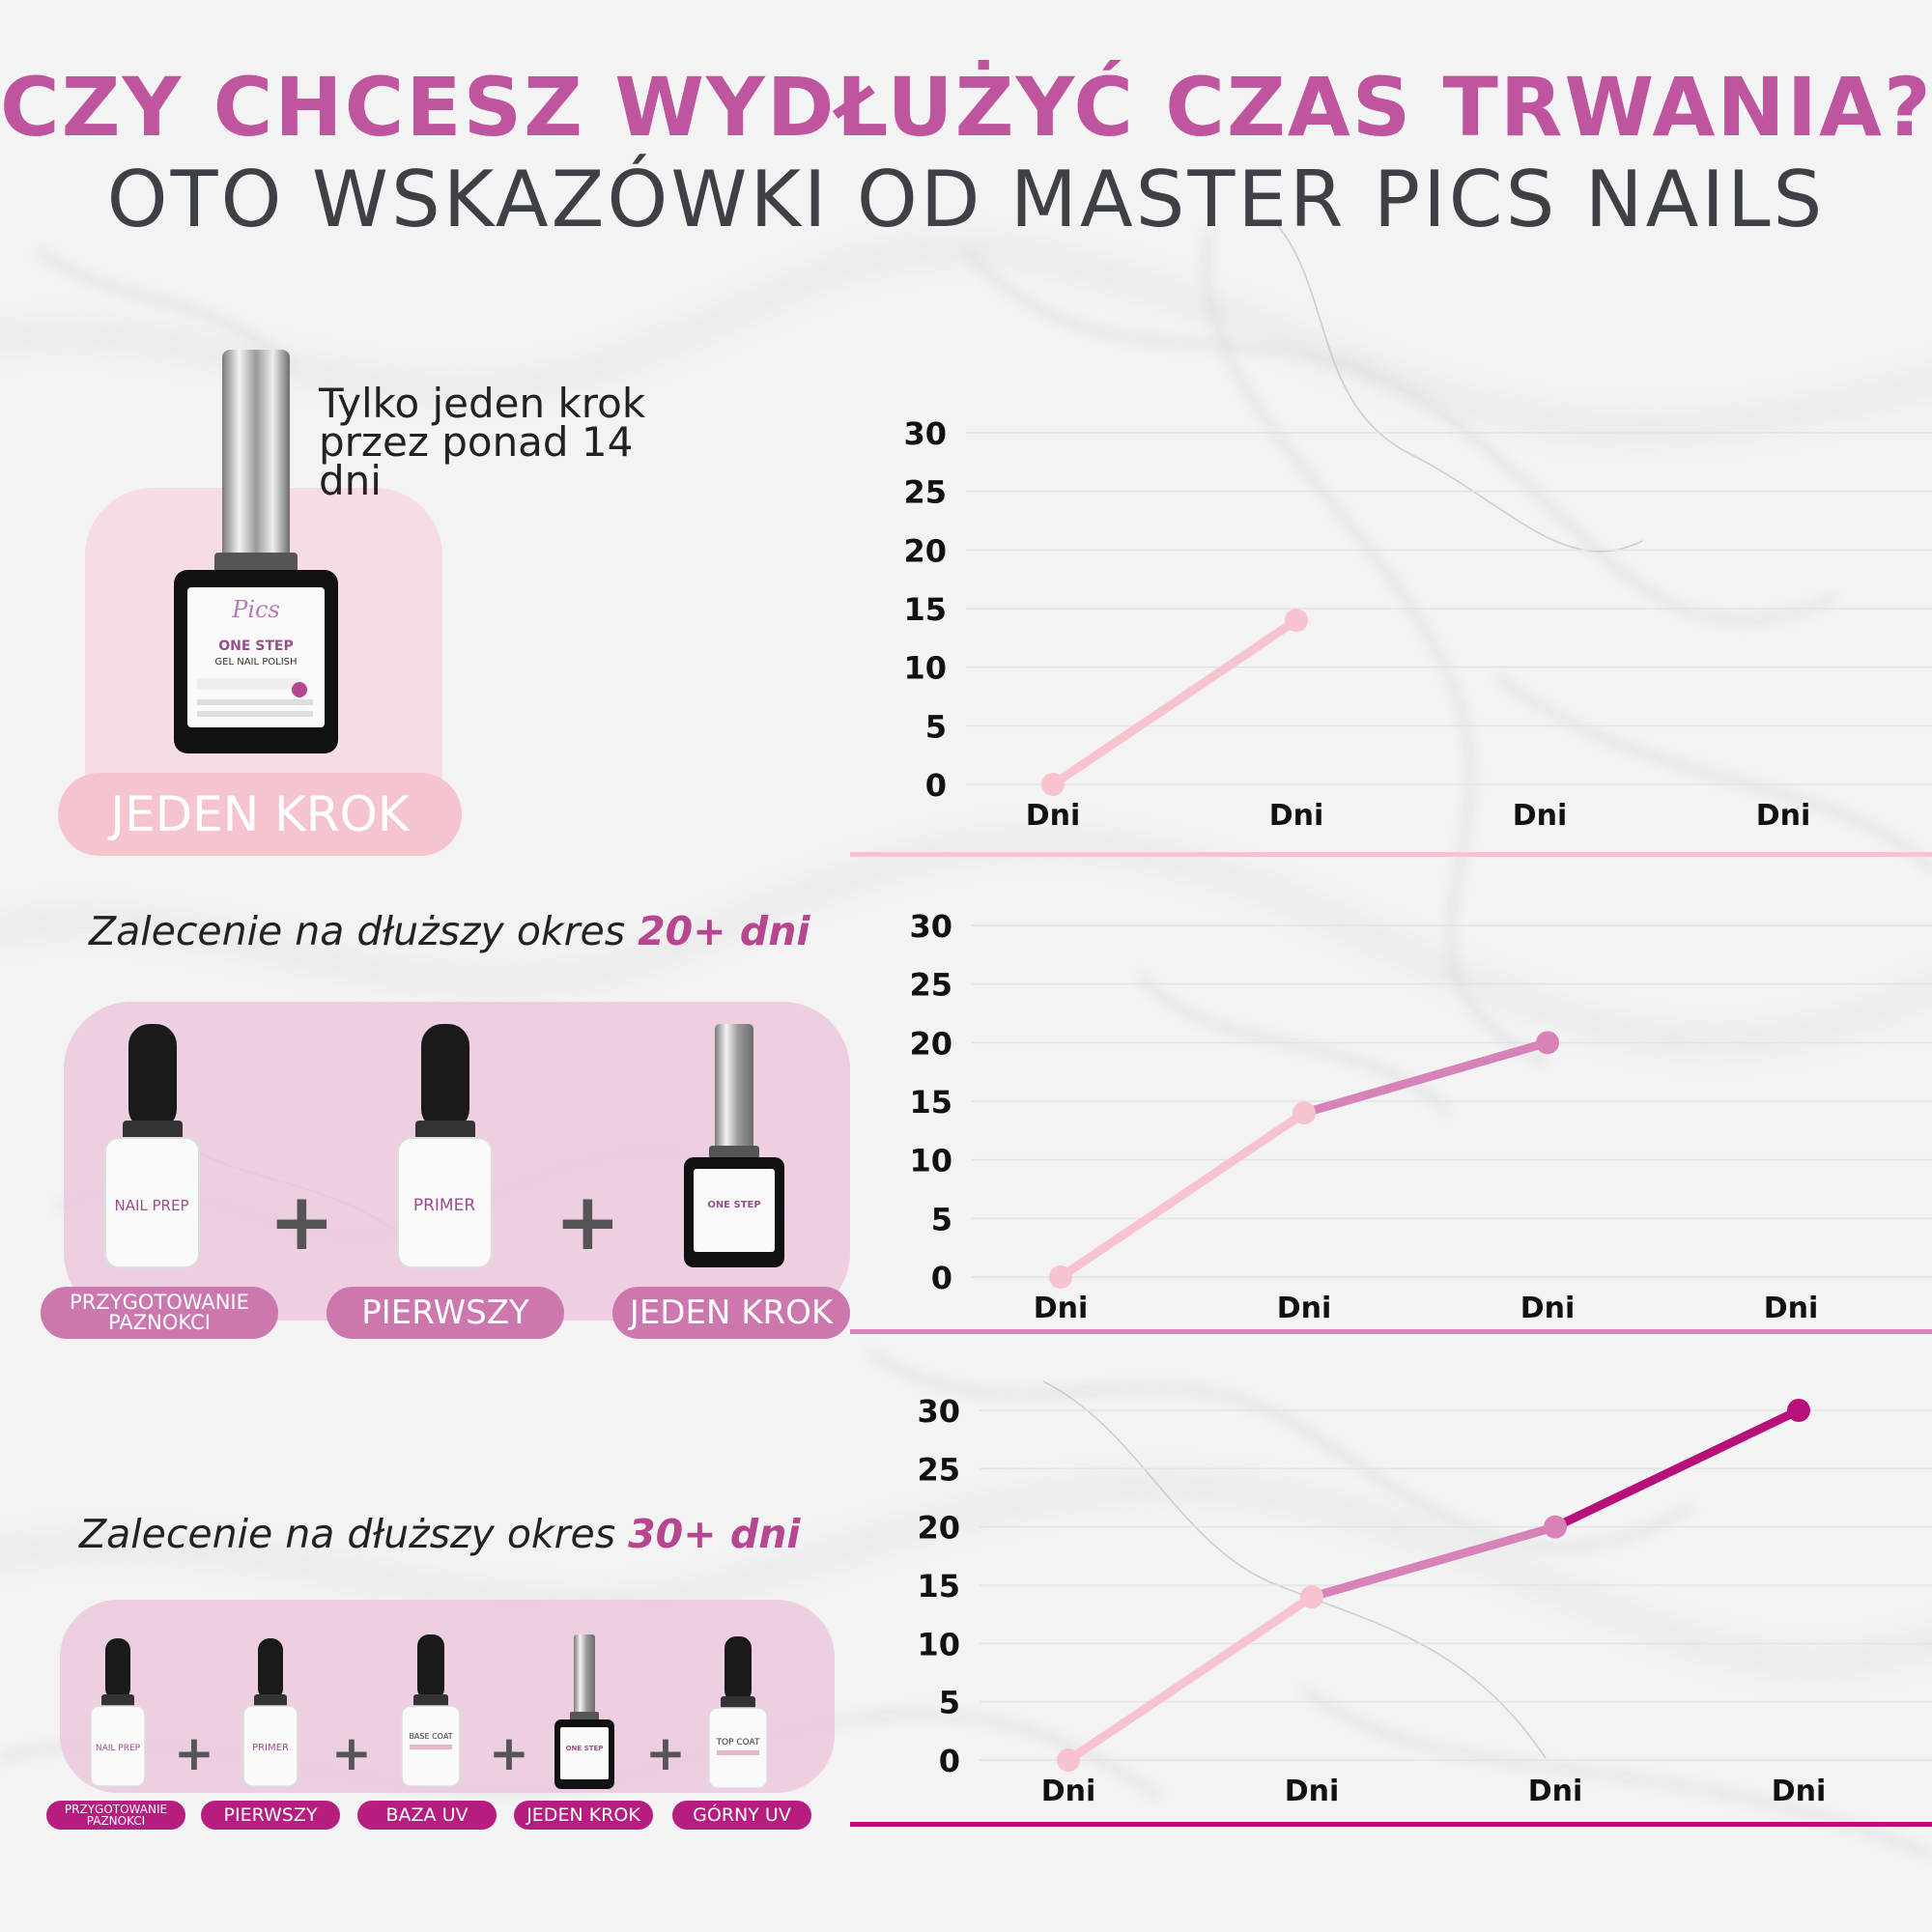 Image resolution: width=1932 pixels, height=1932 pixels. Describe the element at coordinates (741, 1815) in the screenshot. I see `pill-gorny-uv: GÓRNY UV` at that location.